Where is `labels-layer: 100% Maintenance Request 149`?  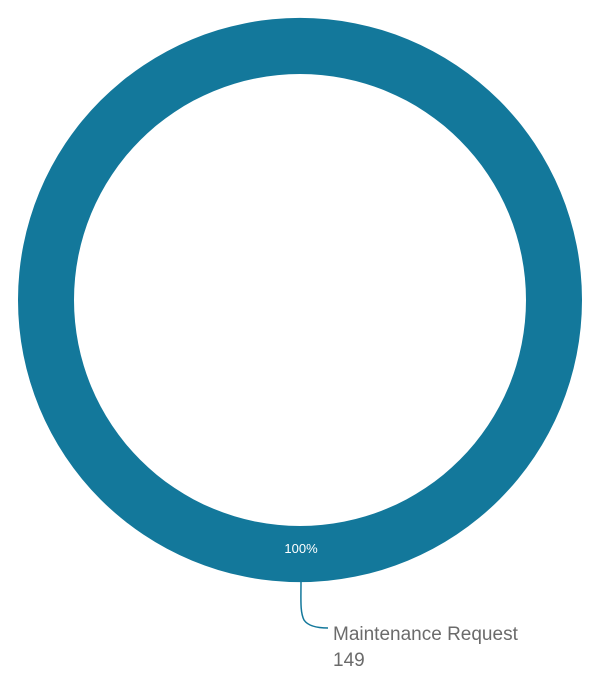
labels-layer: 100% Maintenance Request 149 is located at coordinates (401, 606).